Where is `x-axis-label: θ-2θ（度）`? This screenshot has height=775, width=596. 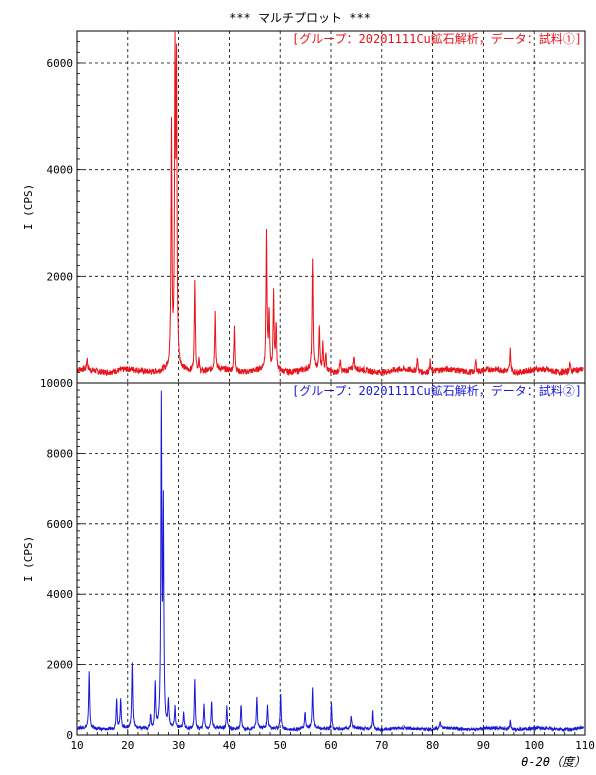 x-axis-label: θ-2θ（度） is located at coordinates (553, 762).